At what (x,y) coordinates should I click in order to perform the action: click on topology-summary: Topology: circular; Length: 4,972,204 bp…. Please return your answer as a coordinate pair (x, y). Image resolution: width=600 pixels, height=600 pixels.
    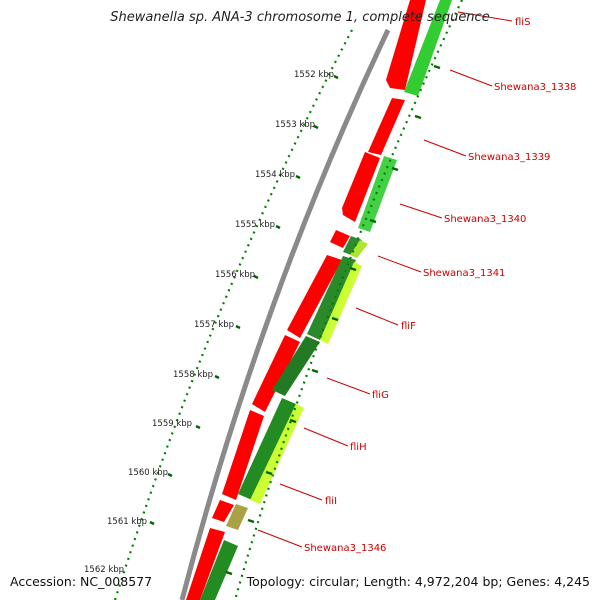
    Looking at the image, I should click on (418, 581).